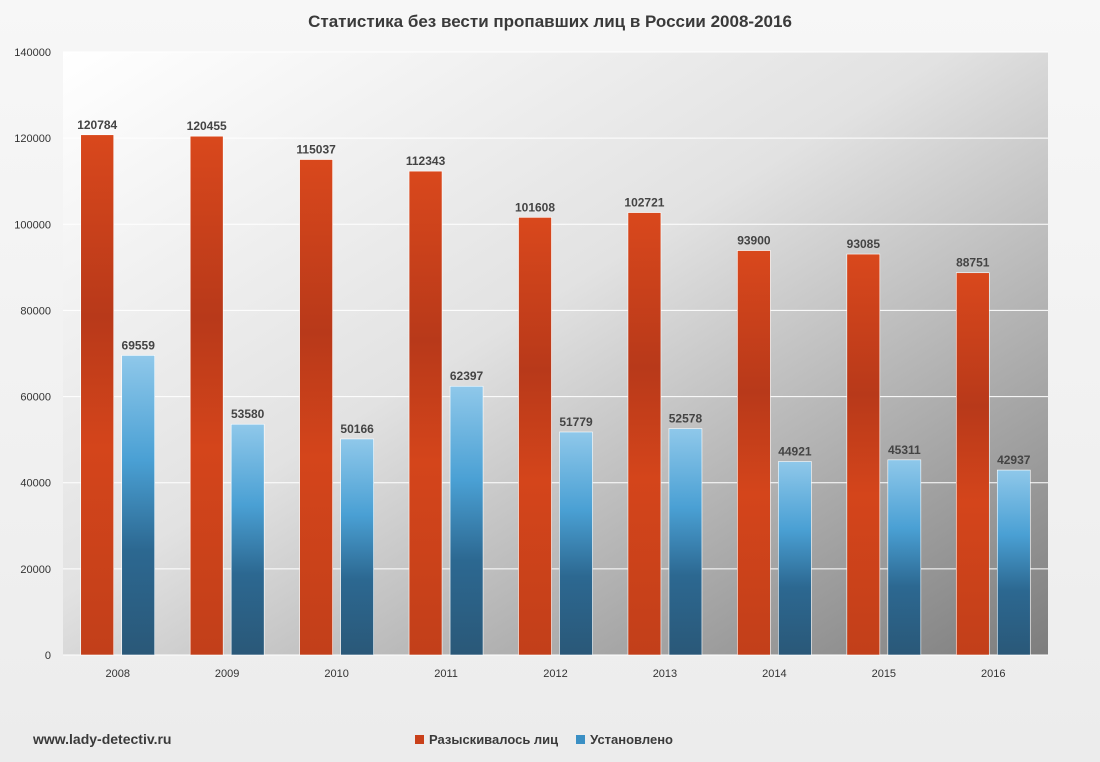 The height and width of the screenshot is (762, 1100). What do you see at coordinates (864, 244) in the screenshot?
I see `data-label-wanted: 93085` at bounding box center [864, 244].